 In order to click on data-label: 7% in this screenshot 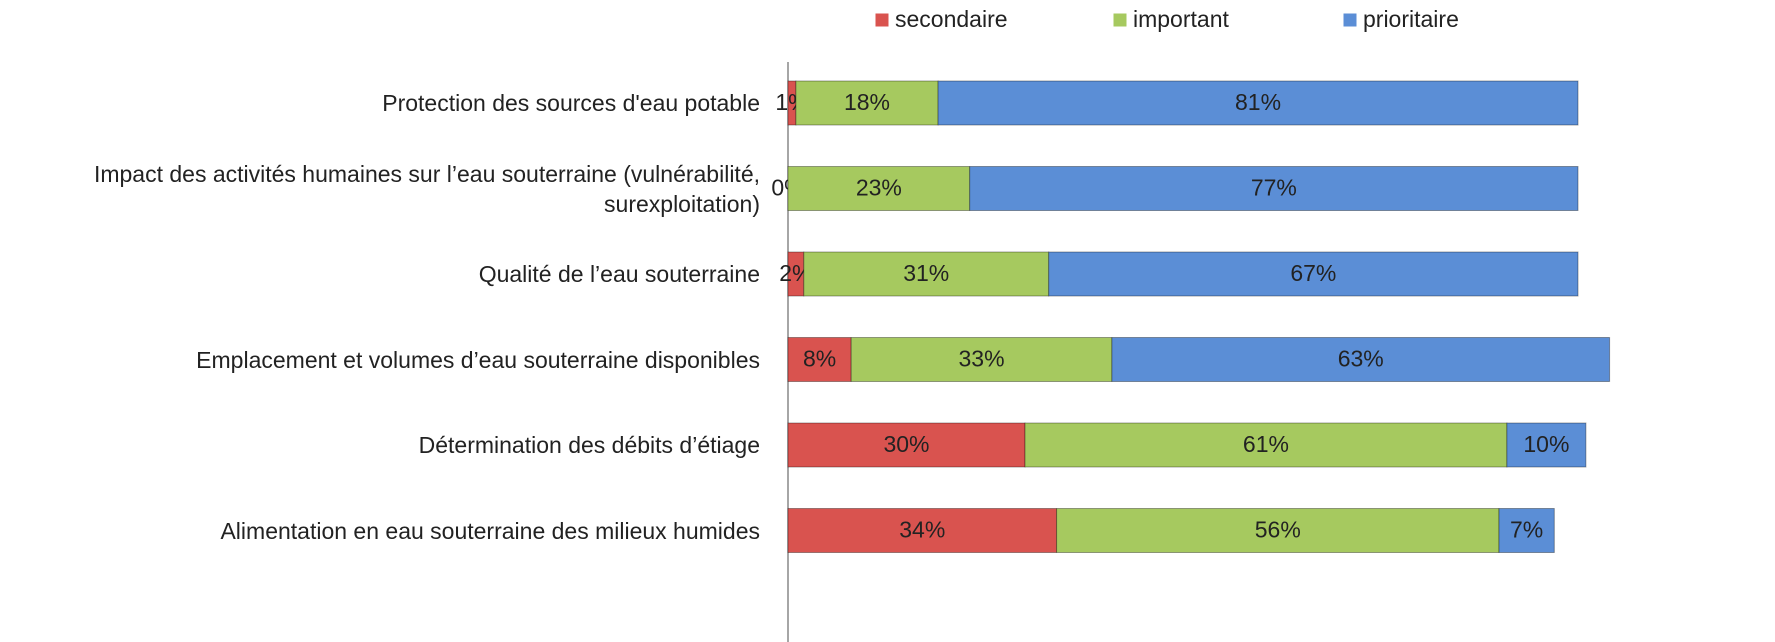, I will do `click(1526, 530)`.